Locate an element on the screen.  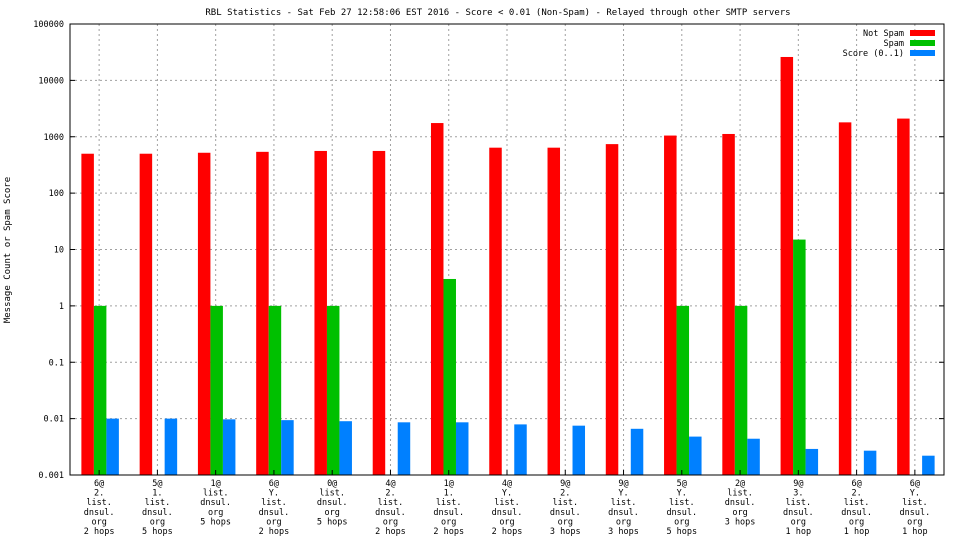
y-tick-label: 10000 is located at coordinates (51, 81).